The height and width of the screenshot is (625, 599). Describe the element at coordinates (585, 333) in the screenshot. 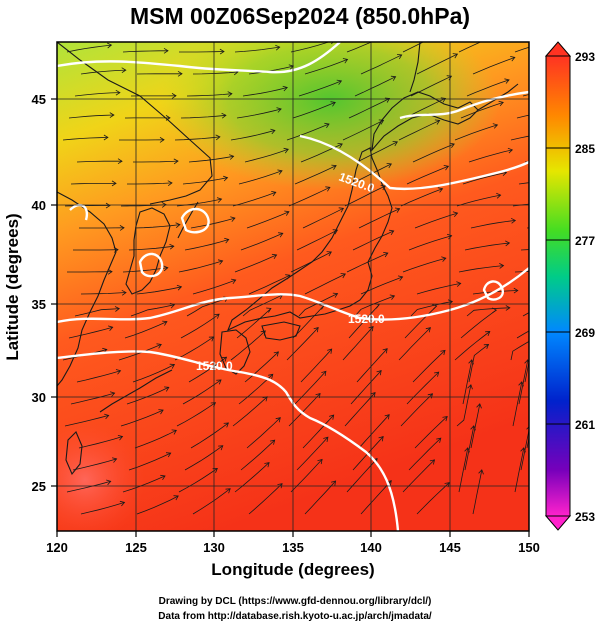

I see `colorbar-label: 269` at that location.